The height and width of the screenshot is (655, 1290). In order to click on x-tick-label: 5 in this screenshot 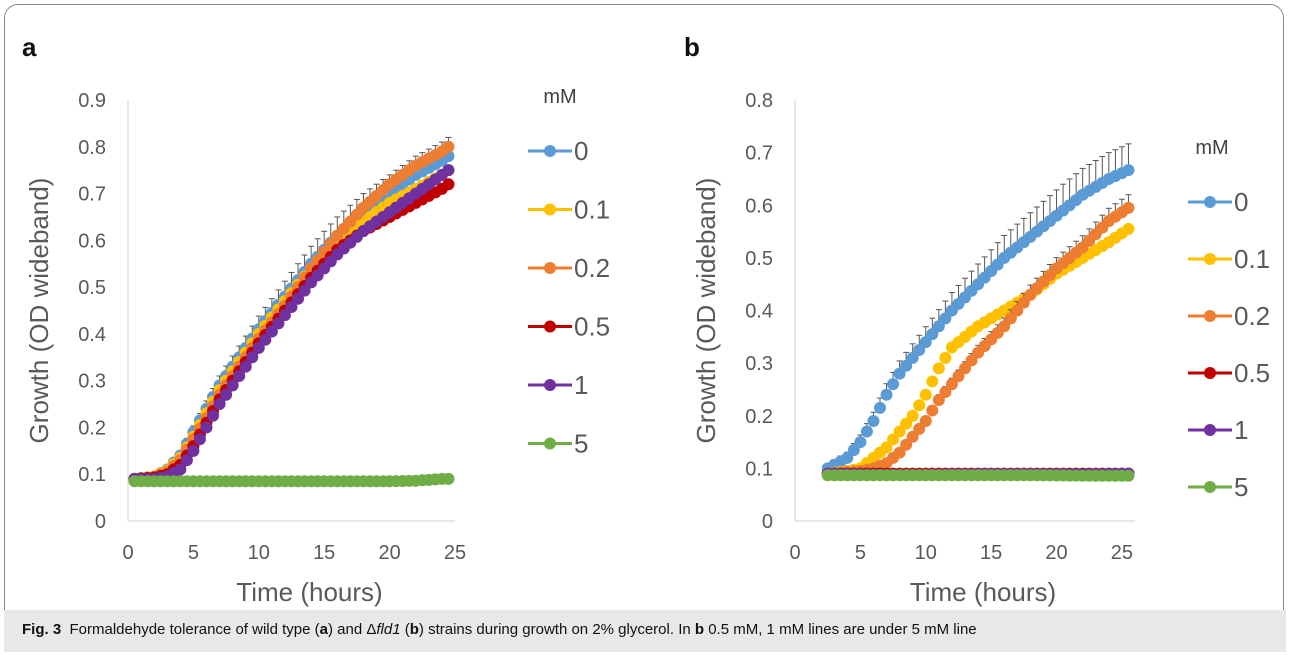, I will do `click(860, 553)`.